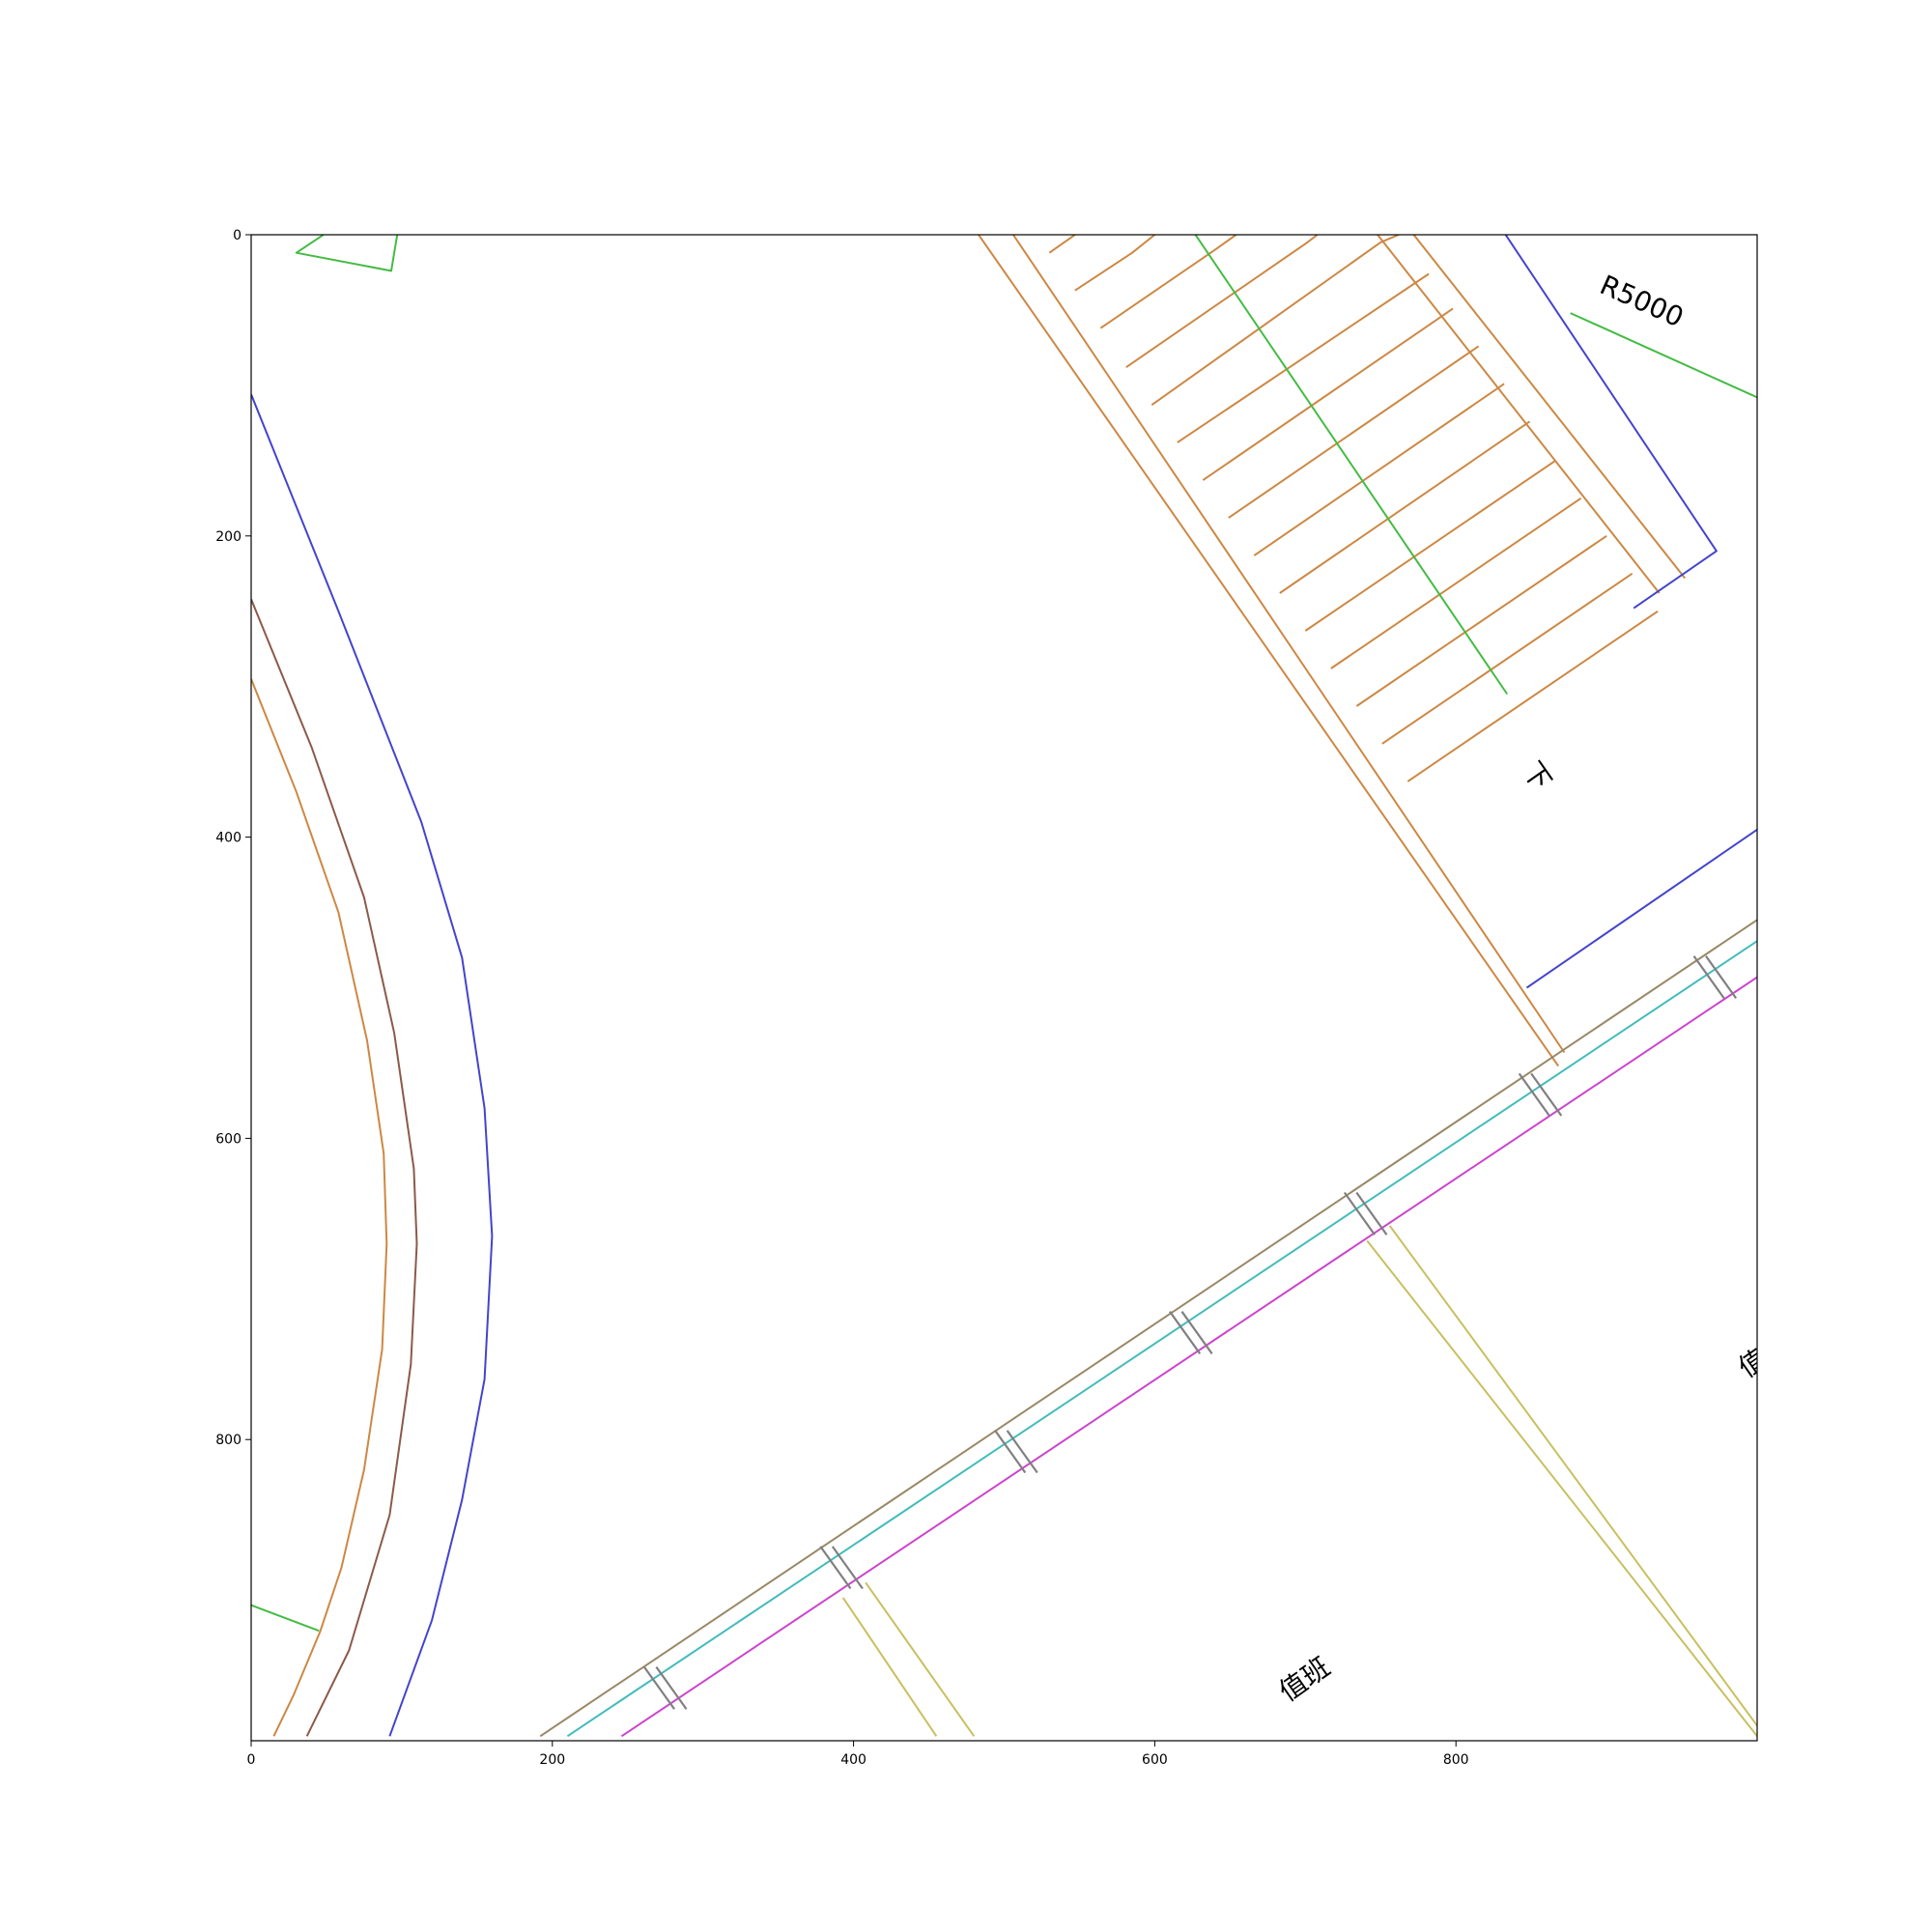 Image resolution: width=1932 pixels, height=1932 pixels. Describe the element at coordinates (1456, 1760) in the screenshot. I see `x-tick-label: 800` at that location.